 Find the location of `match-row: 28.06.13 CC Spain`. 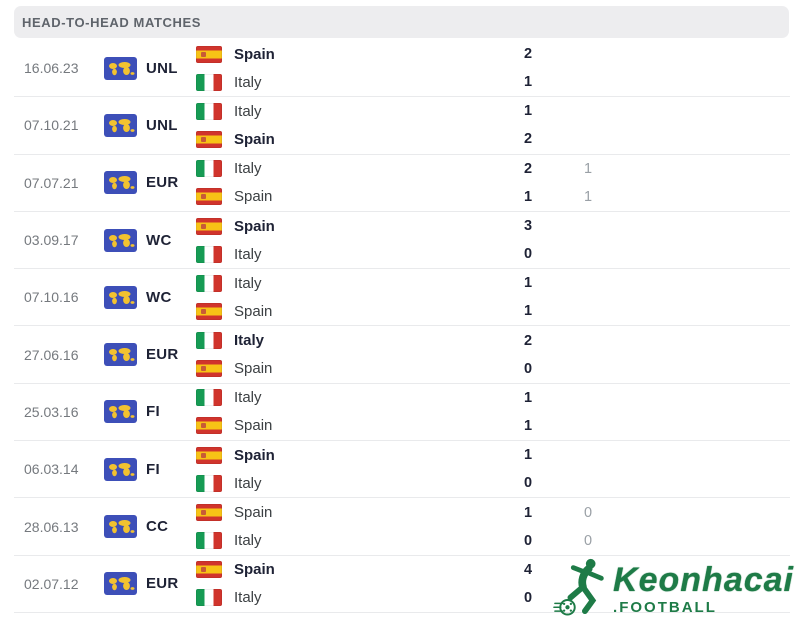

match-row: 28.06.13 CC Spain is located at coordinates (402, 527).